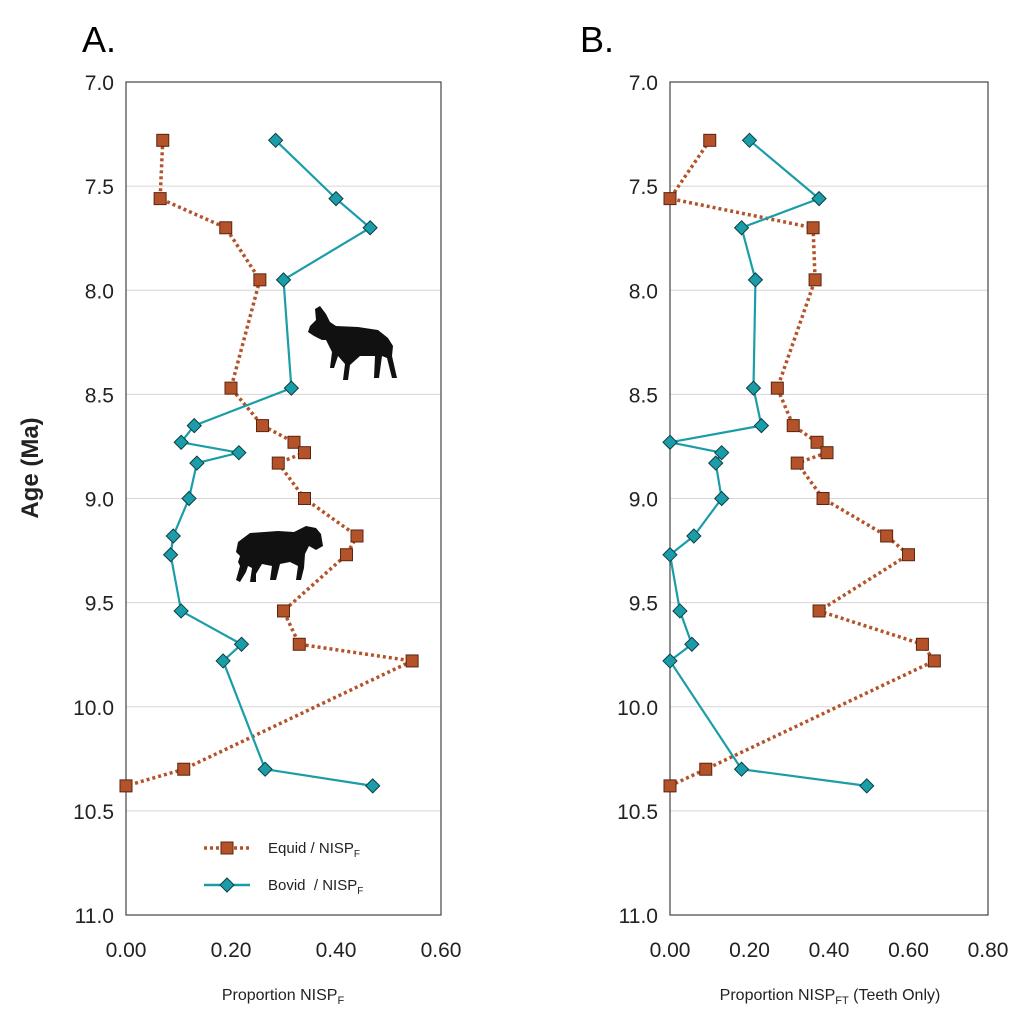  I want to click on legend-item-equid: Equid / NISPF, so click(282, 850).